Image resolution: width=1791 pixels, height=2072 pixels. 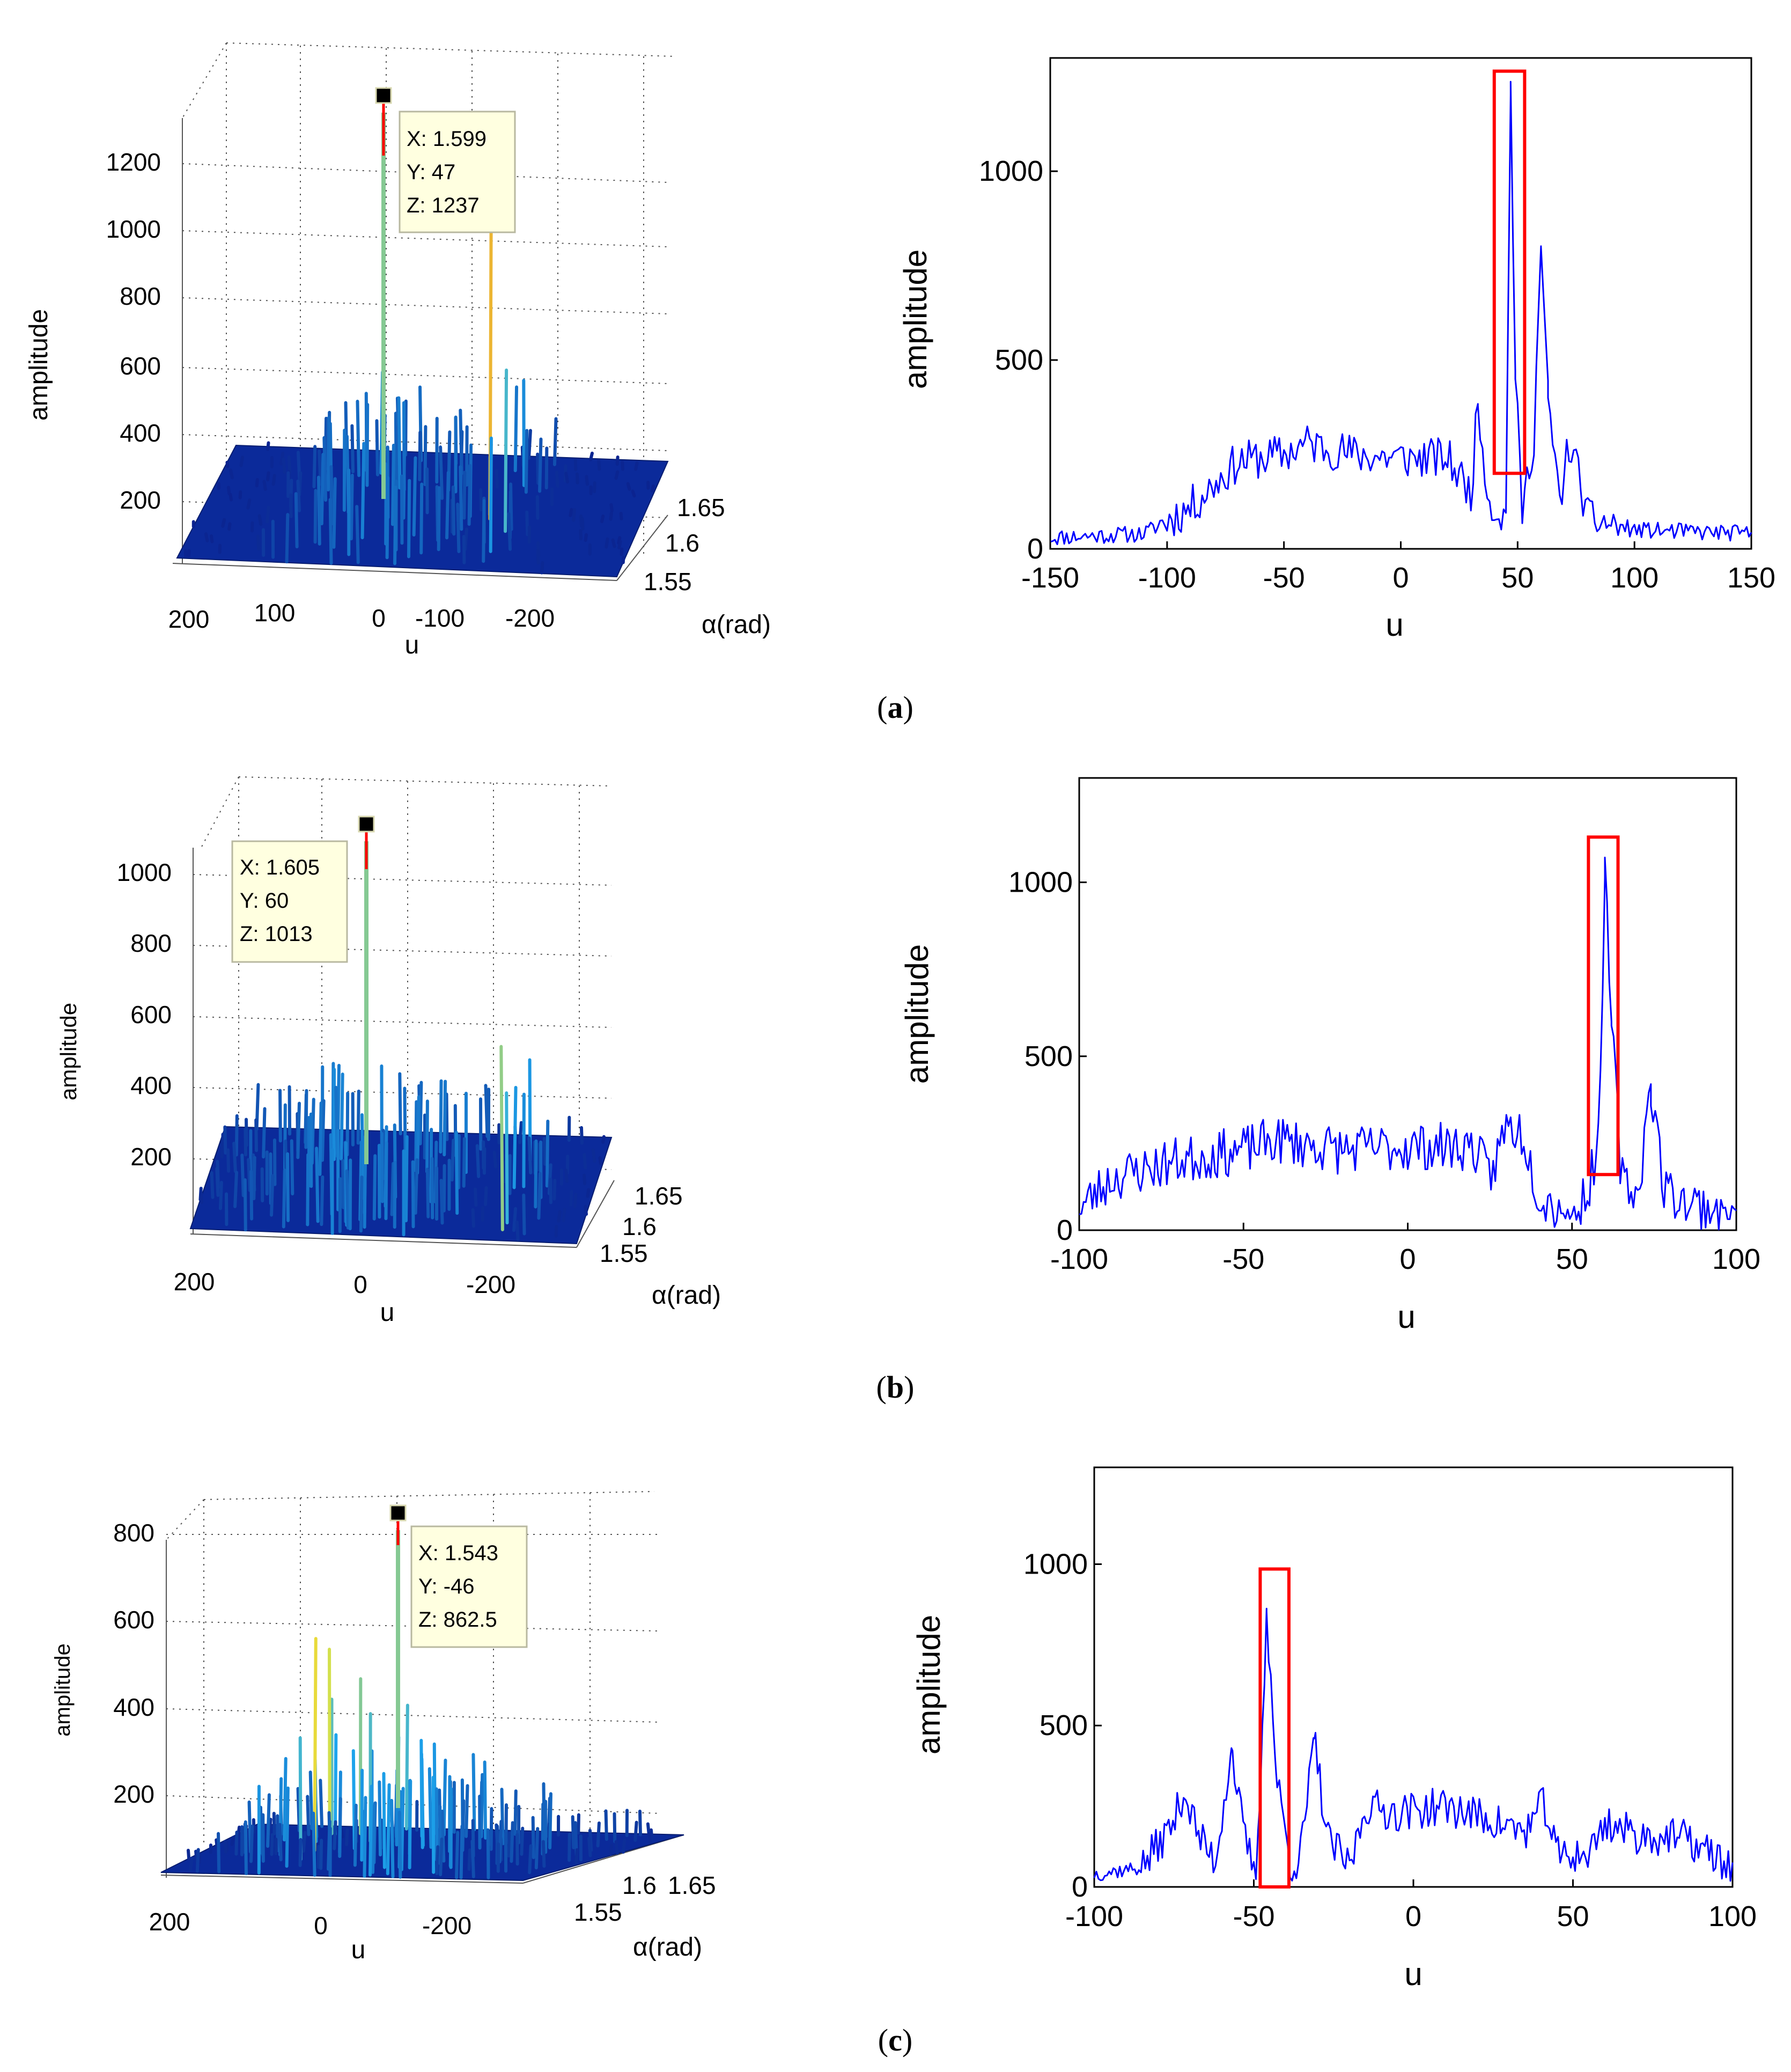 I want to click on peak-marker, so click(x=383, y=96).